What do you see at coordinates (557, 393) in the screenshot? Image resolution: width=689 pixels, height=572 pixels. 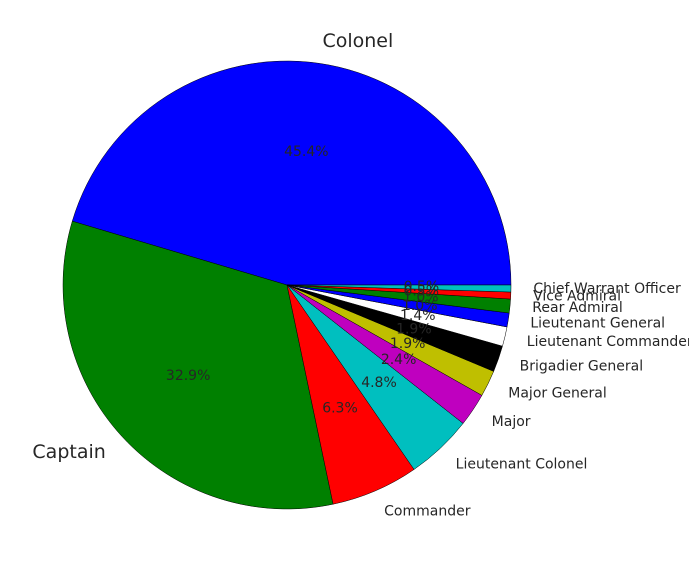 I see `category-label-major-general: Major General` at bounding box center [557, 393].